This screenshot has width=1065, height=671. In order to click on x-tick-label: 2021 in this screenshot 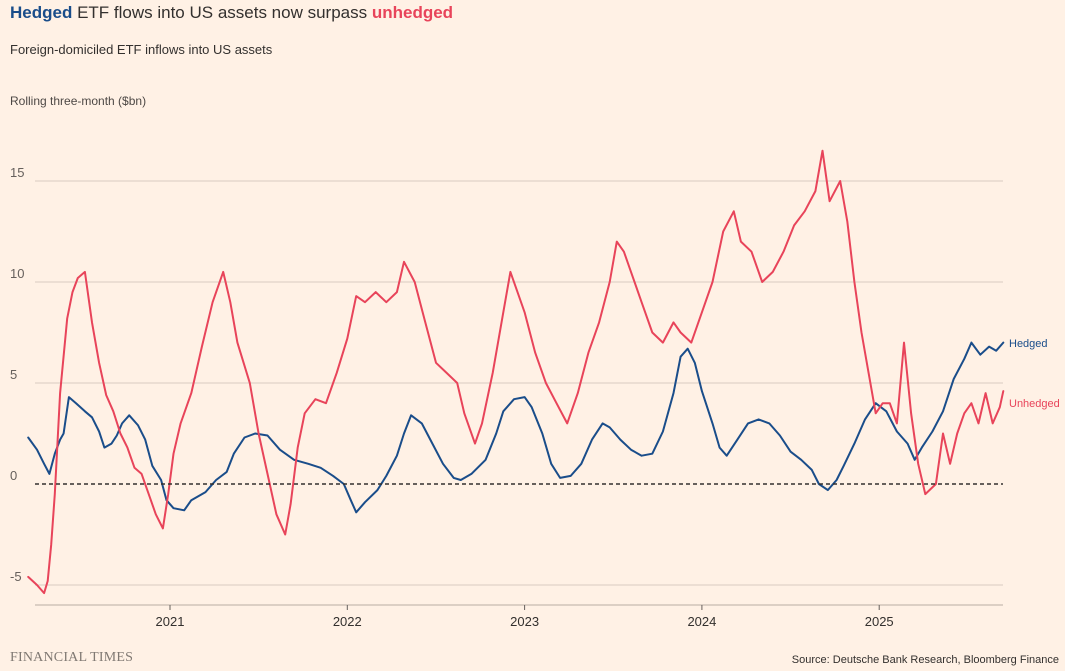, I will do `click(170, 621)`.